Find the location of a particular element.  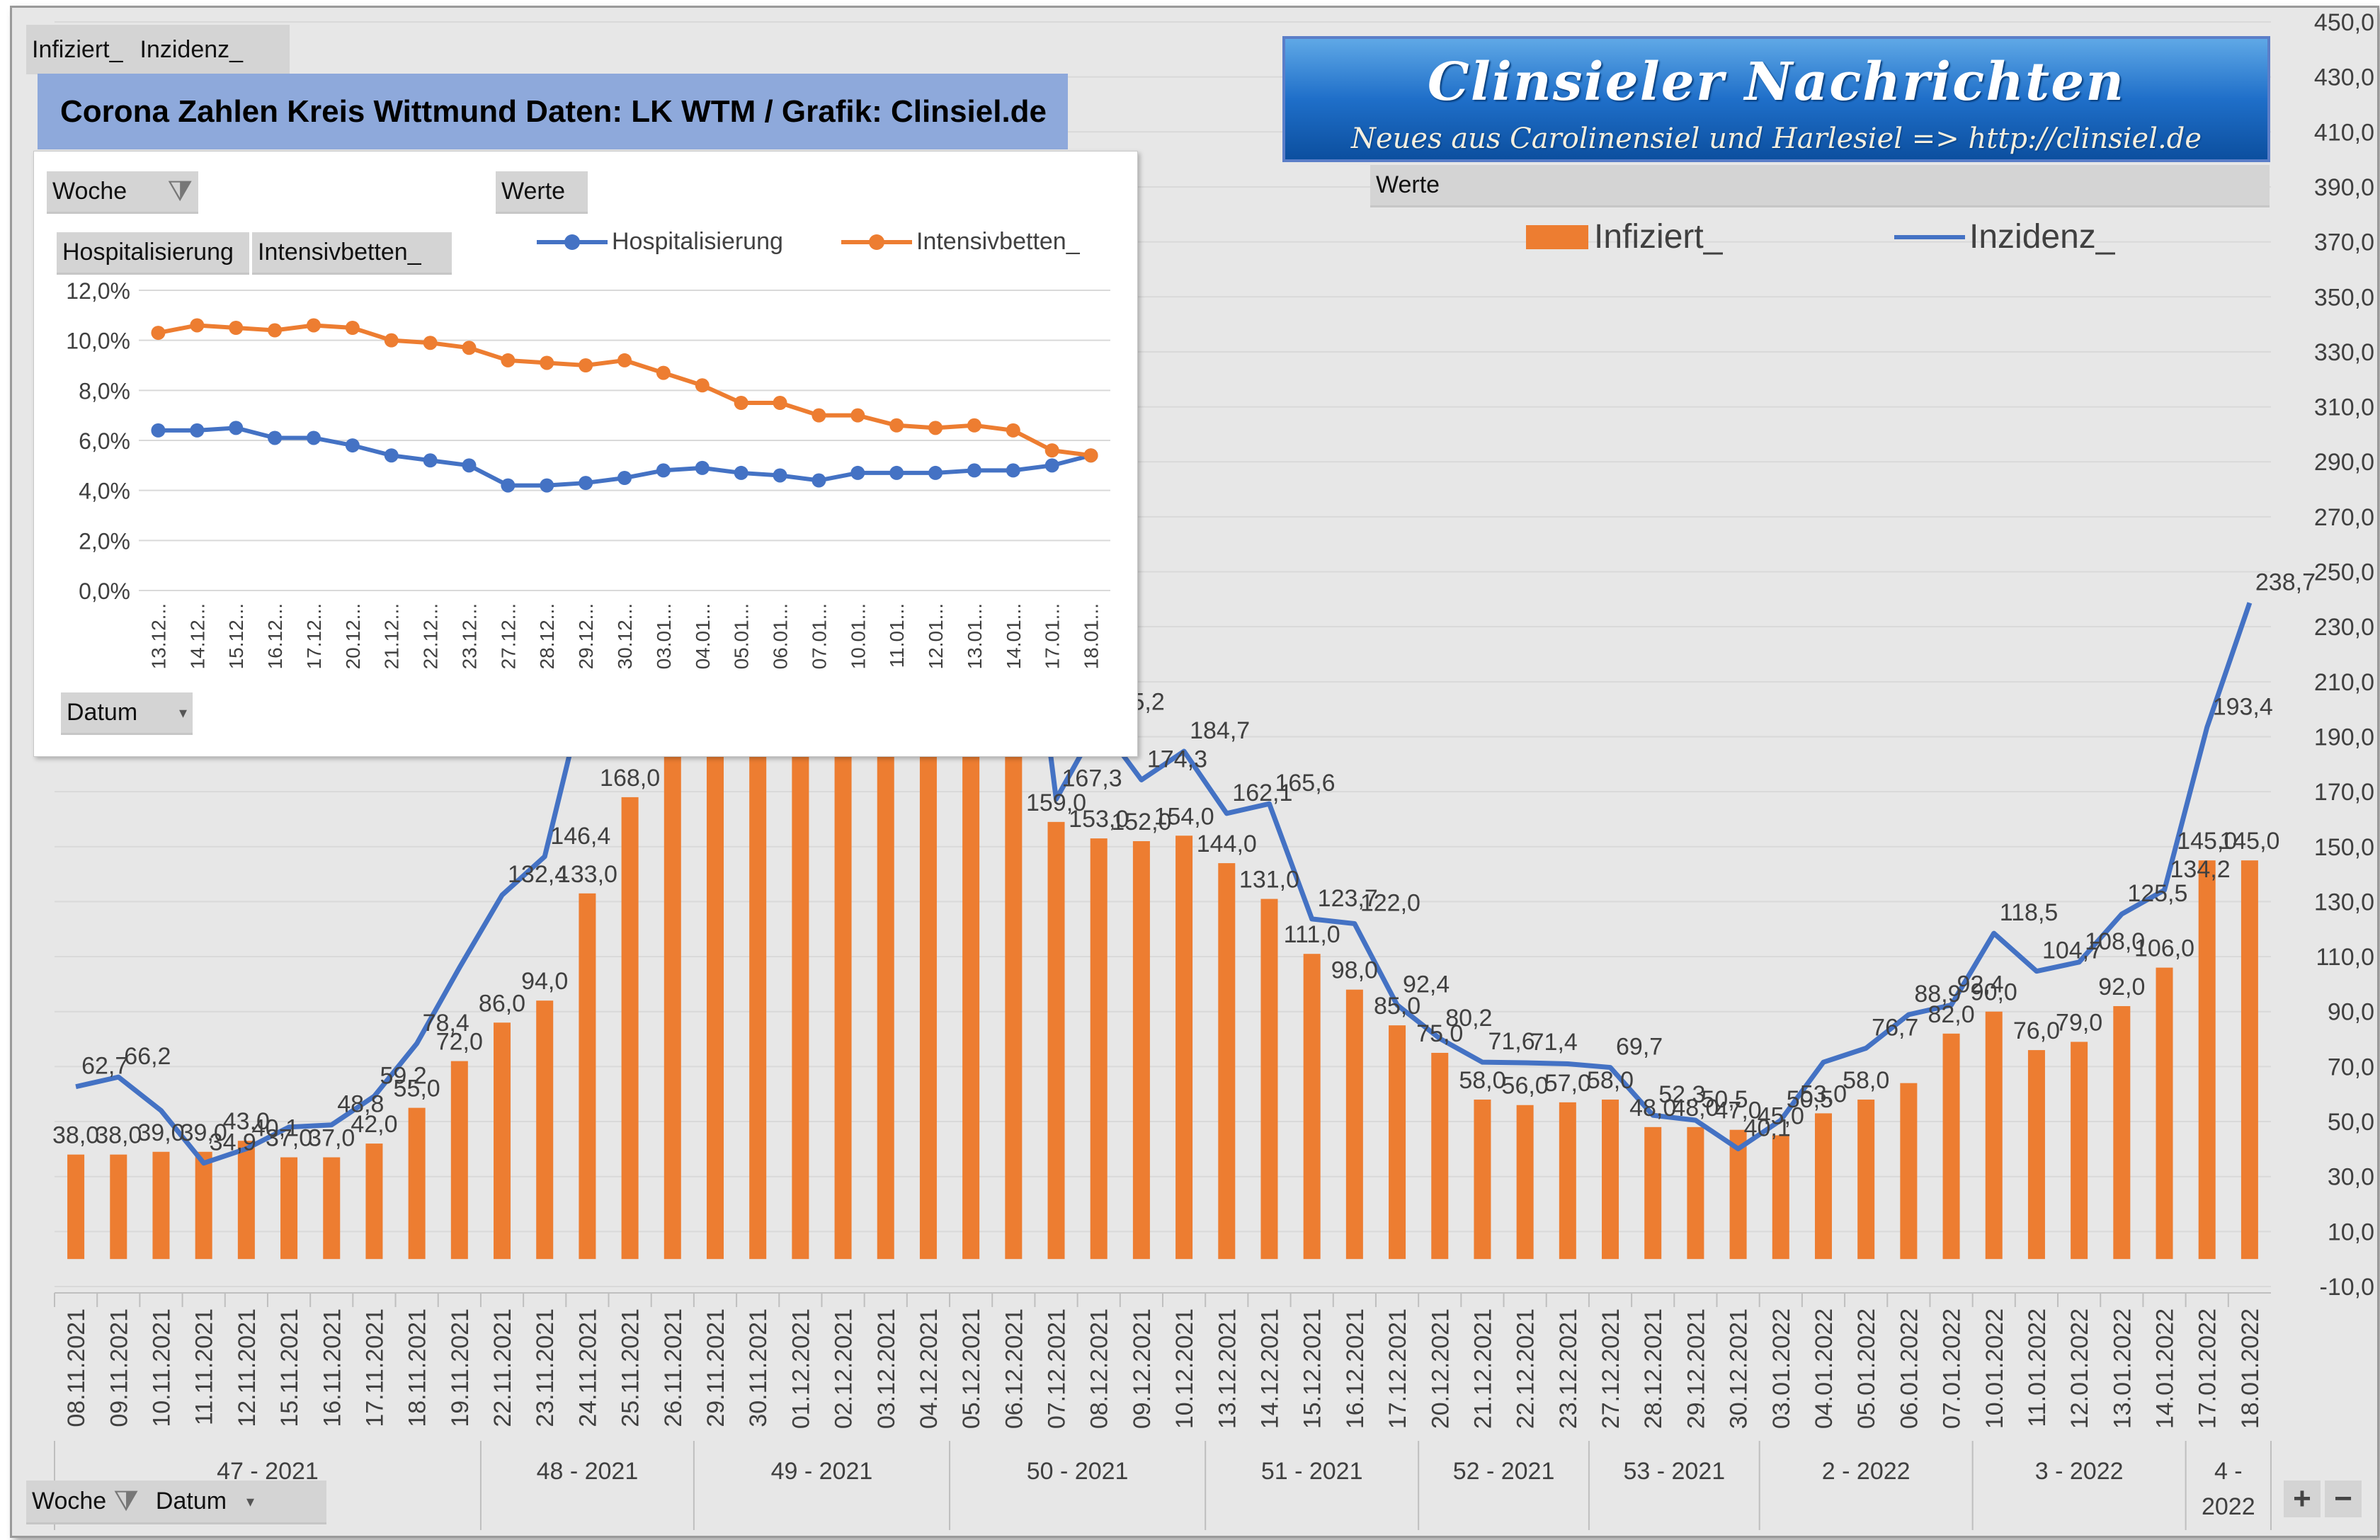

hospitalisierung-field-button: Hospitalisierung is located at coordinates (153, 254).